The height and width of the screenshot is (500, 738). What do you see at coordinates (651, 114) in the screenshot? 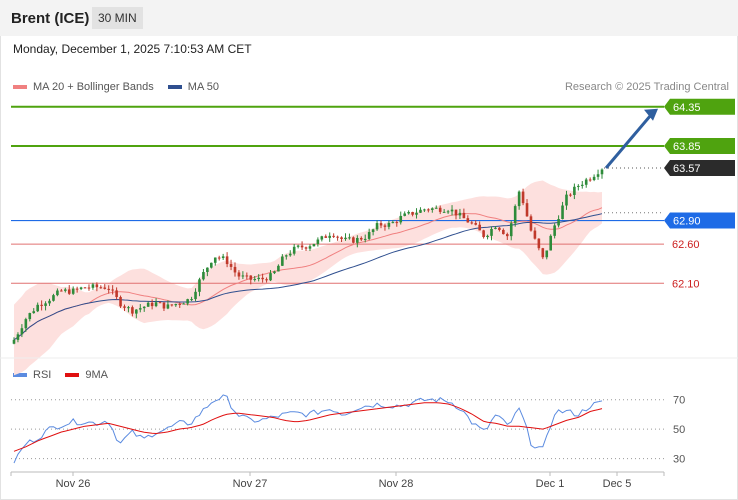
I see `target-arrow-head` at bounding box center [651, 114].